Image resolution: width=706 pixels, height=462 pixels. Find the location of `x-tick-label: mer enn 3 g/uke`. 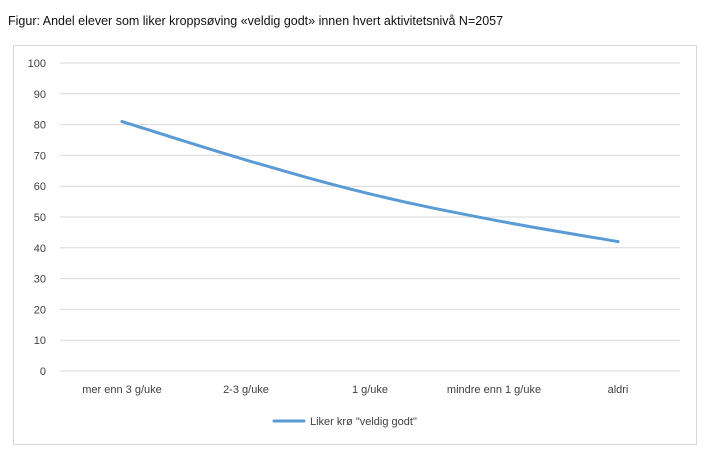

x-tick-label: mer enn 3 g/uke is located at coordinates (122, 390).